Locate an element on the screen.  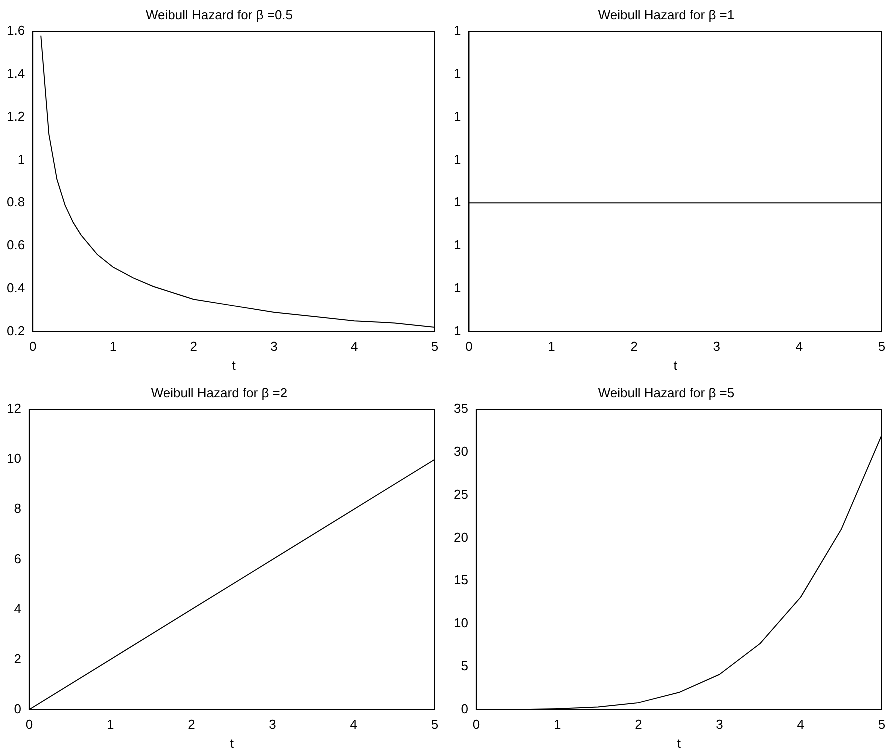
y-tick-label: 20 is located at coordinates (461, 537).